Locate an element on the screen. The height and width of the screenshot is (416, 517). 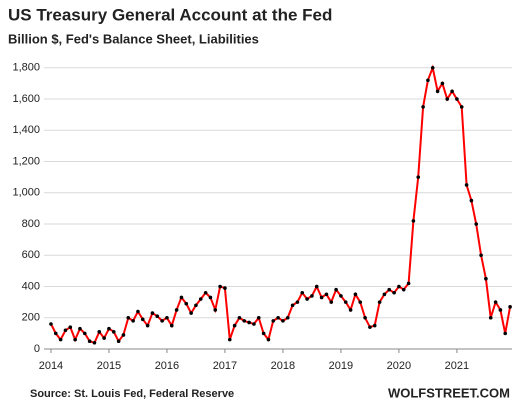
y-tick-label: 200 is located at coordinates (31, 318).